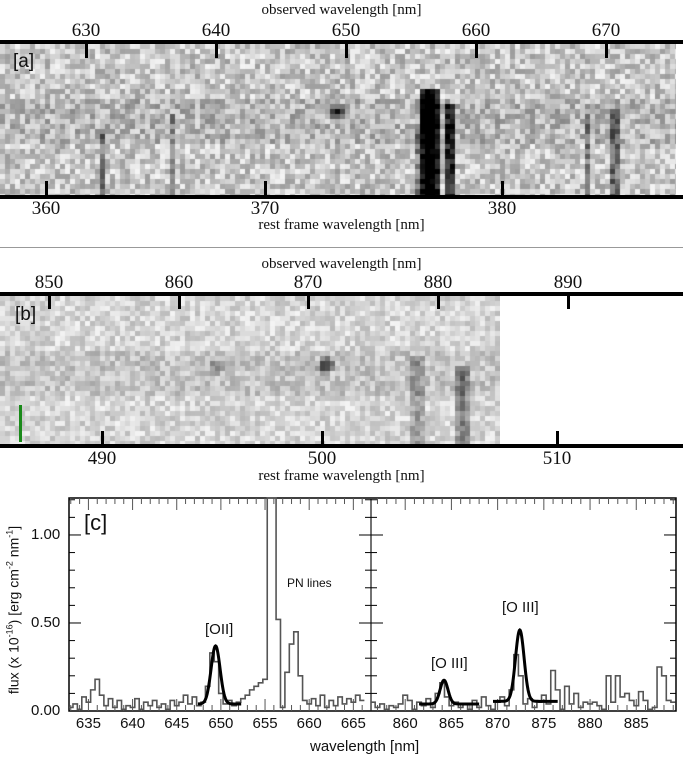  Describe the element at coordinates (309, 583) in the screenshot. I see `annotation-pn-lines: PN lines` at that location.